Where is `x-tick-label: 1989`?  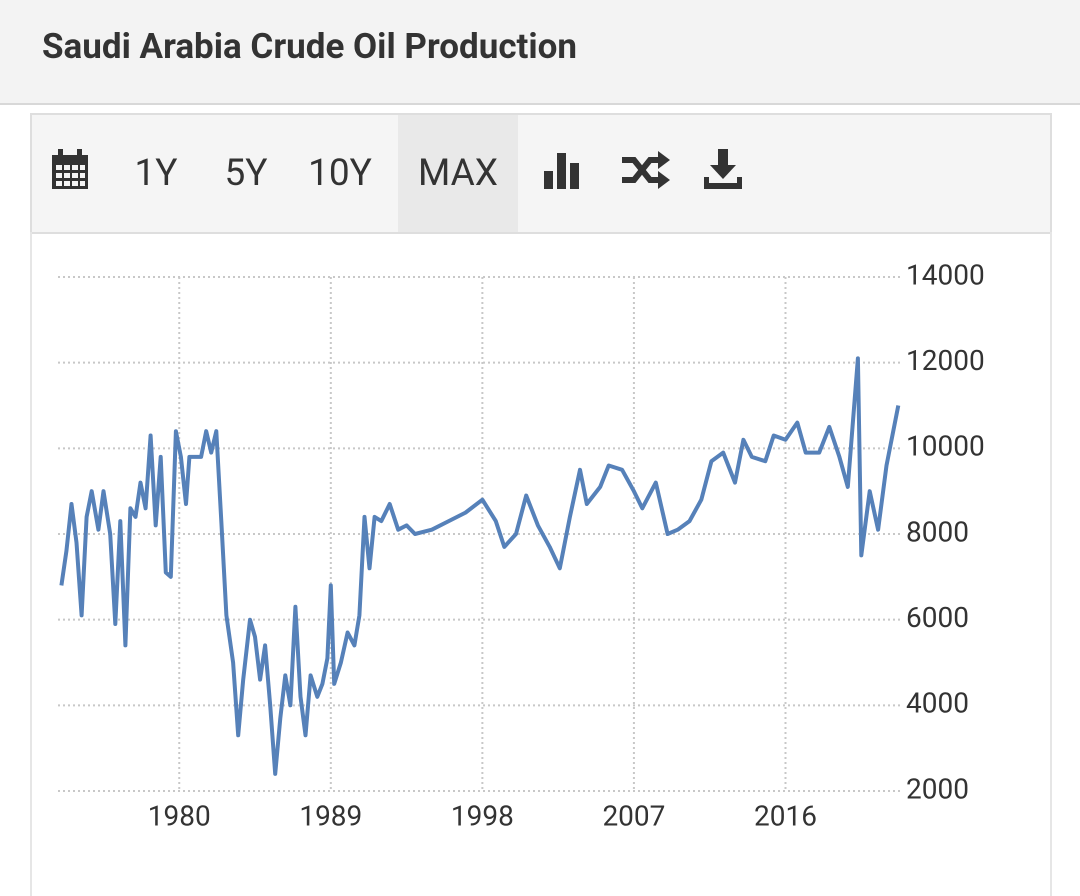
x-tick-label: 1989 is located at coordinates (330, 815).